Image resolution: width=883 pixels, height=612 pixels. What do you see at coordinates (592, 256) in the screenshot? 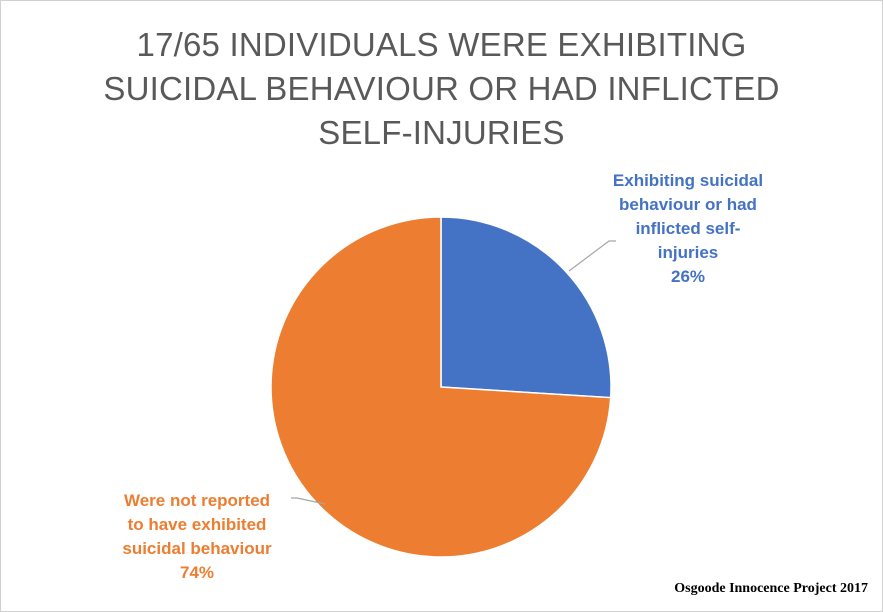
I see `leader-line-suicidal` at bounding box center [592, 256].